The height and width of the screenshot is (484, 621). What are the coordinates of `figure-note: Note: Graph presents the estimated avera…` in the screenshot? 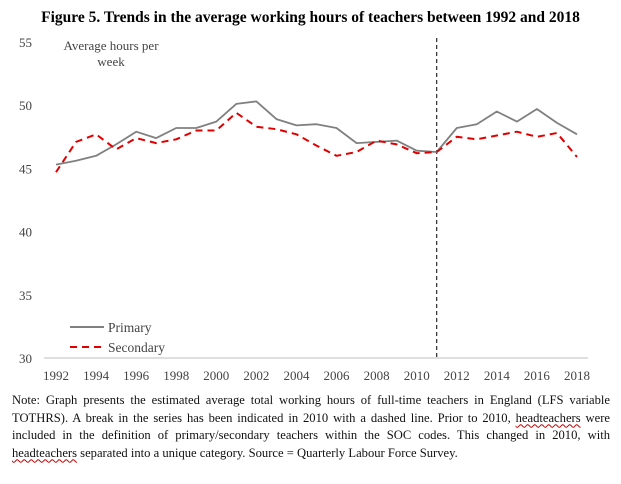 It's located at (311, 427).